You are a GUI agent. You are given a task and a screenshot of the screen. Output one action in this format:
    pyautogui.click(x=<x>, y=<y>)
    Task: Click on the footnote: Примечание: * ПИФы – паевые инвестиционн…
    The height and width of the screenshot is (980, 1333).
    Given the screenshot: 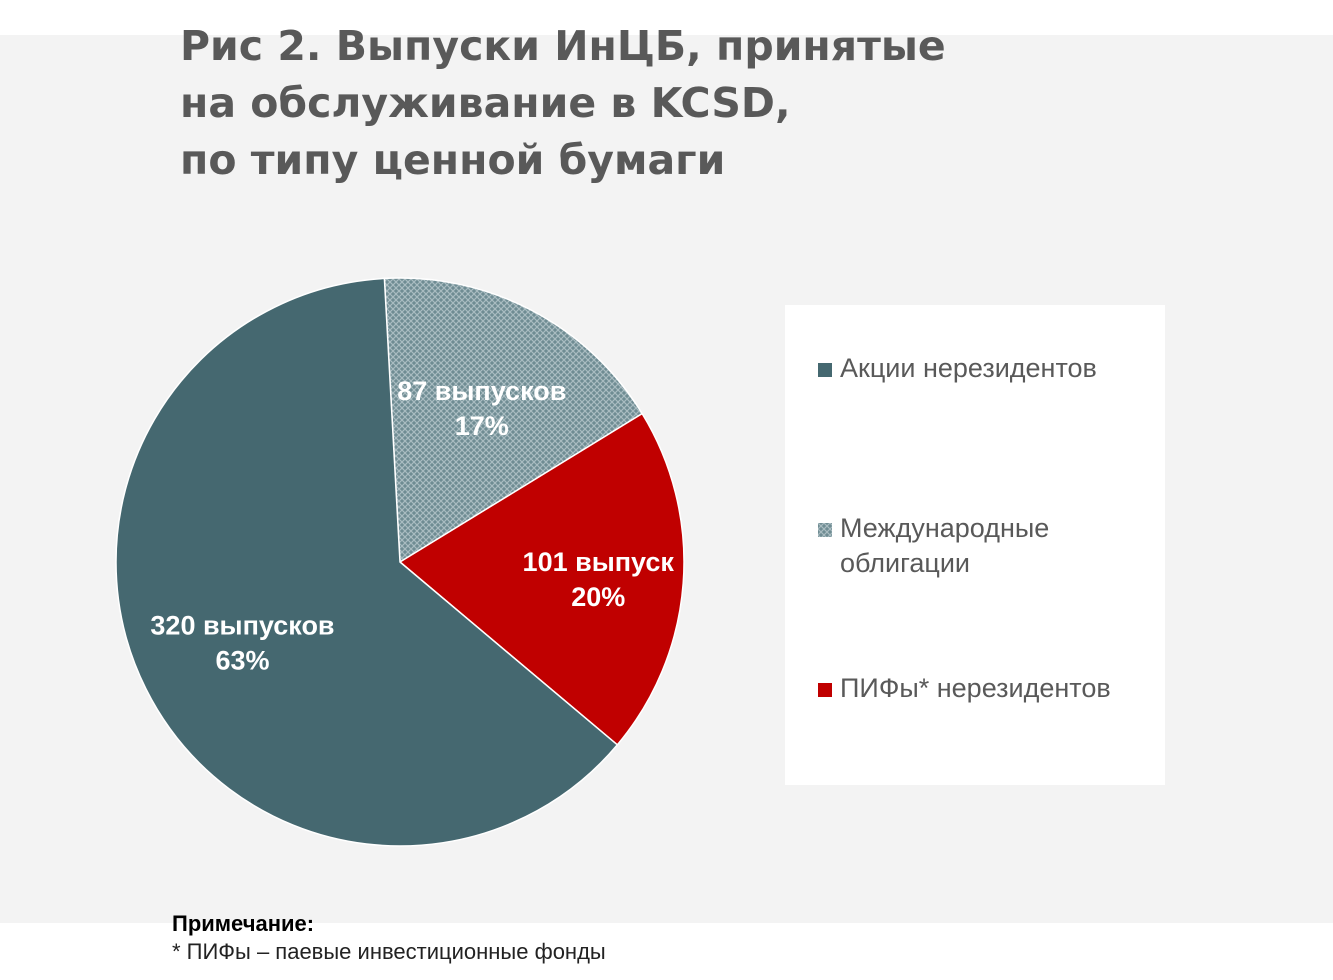 What is the action you would take?
    pyautogui.click(x=389, y=938)
    